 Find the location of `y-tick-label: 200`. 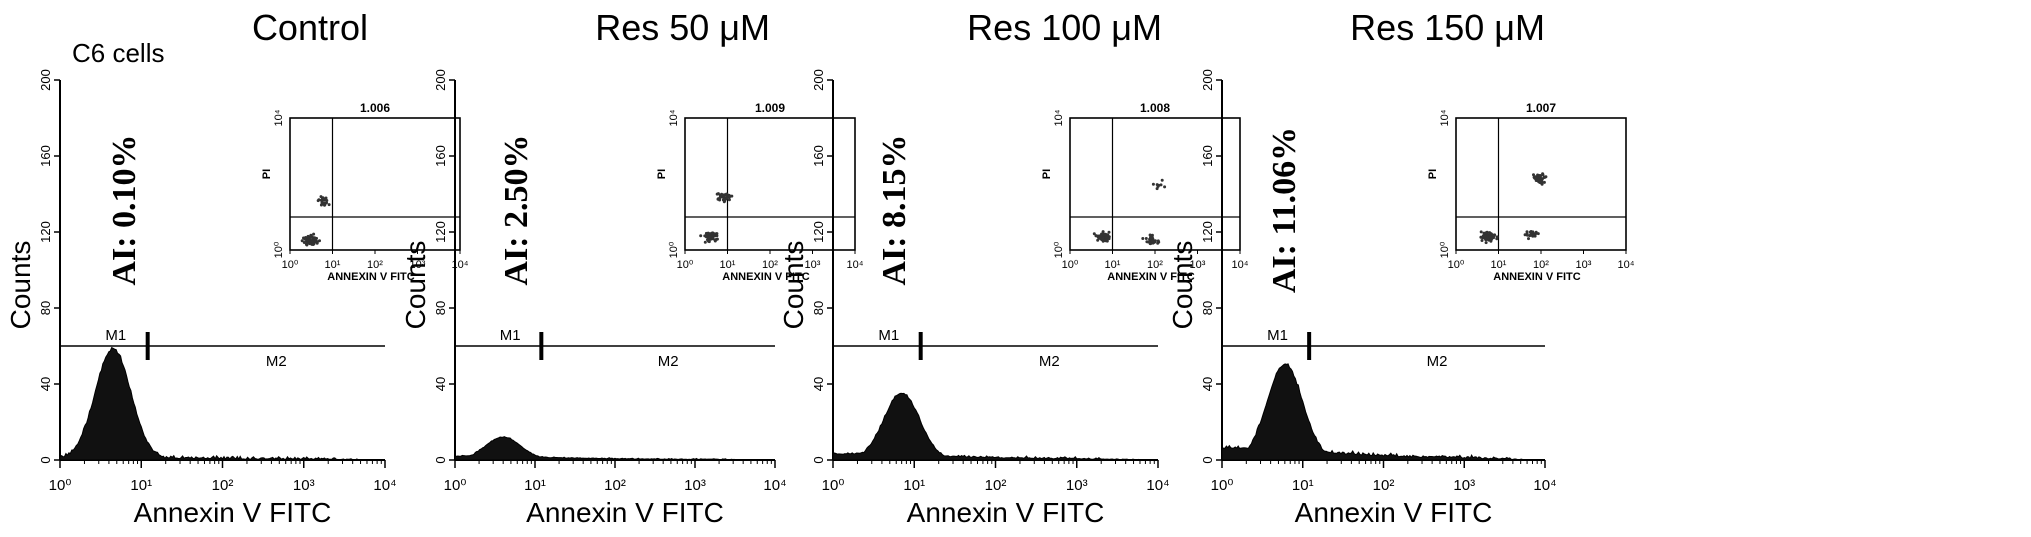

y-tick-label: 200 is located at coordinates (45, 80).